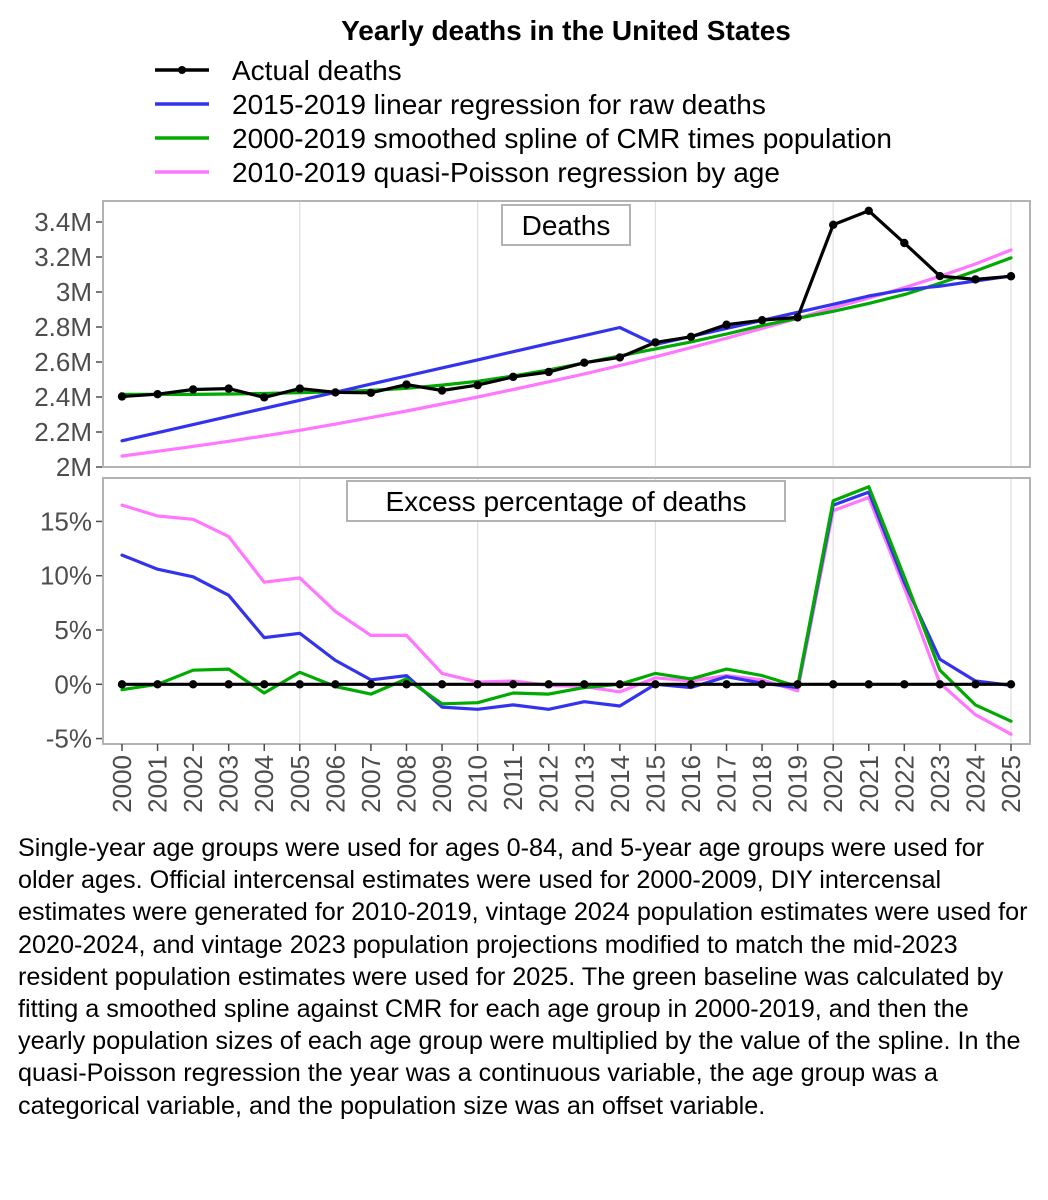 The image size is (1048, 1200). I want to click on y-tick-label: 10%, so click(66, 576).